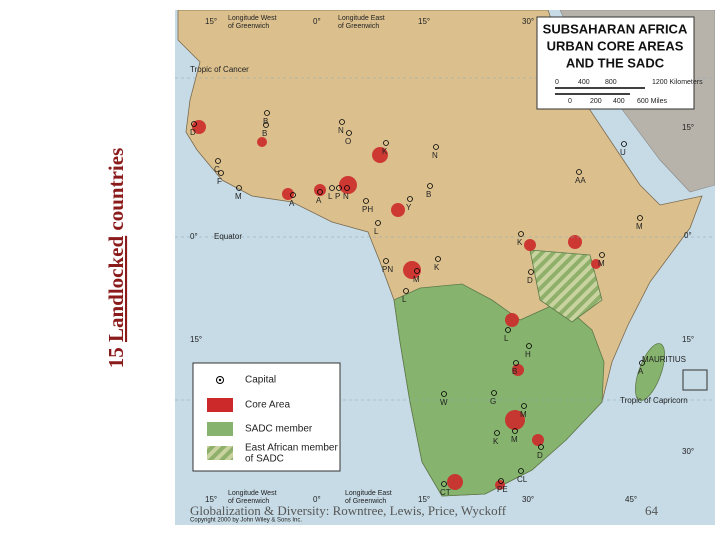 The width and height of the screenshot is (720, 540). I want to click on capital-label: AA, so click(580, 180).